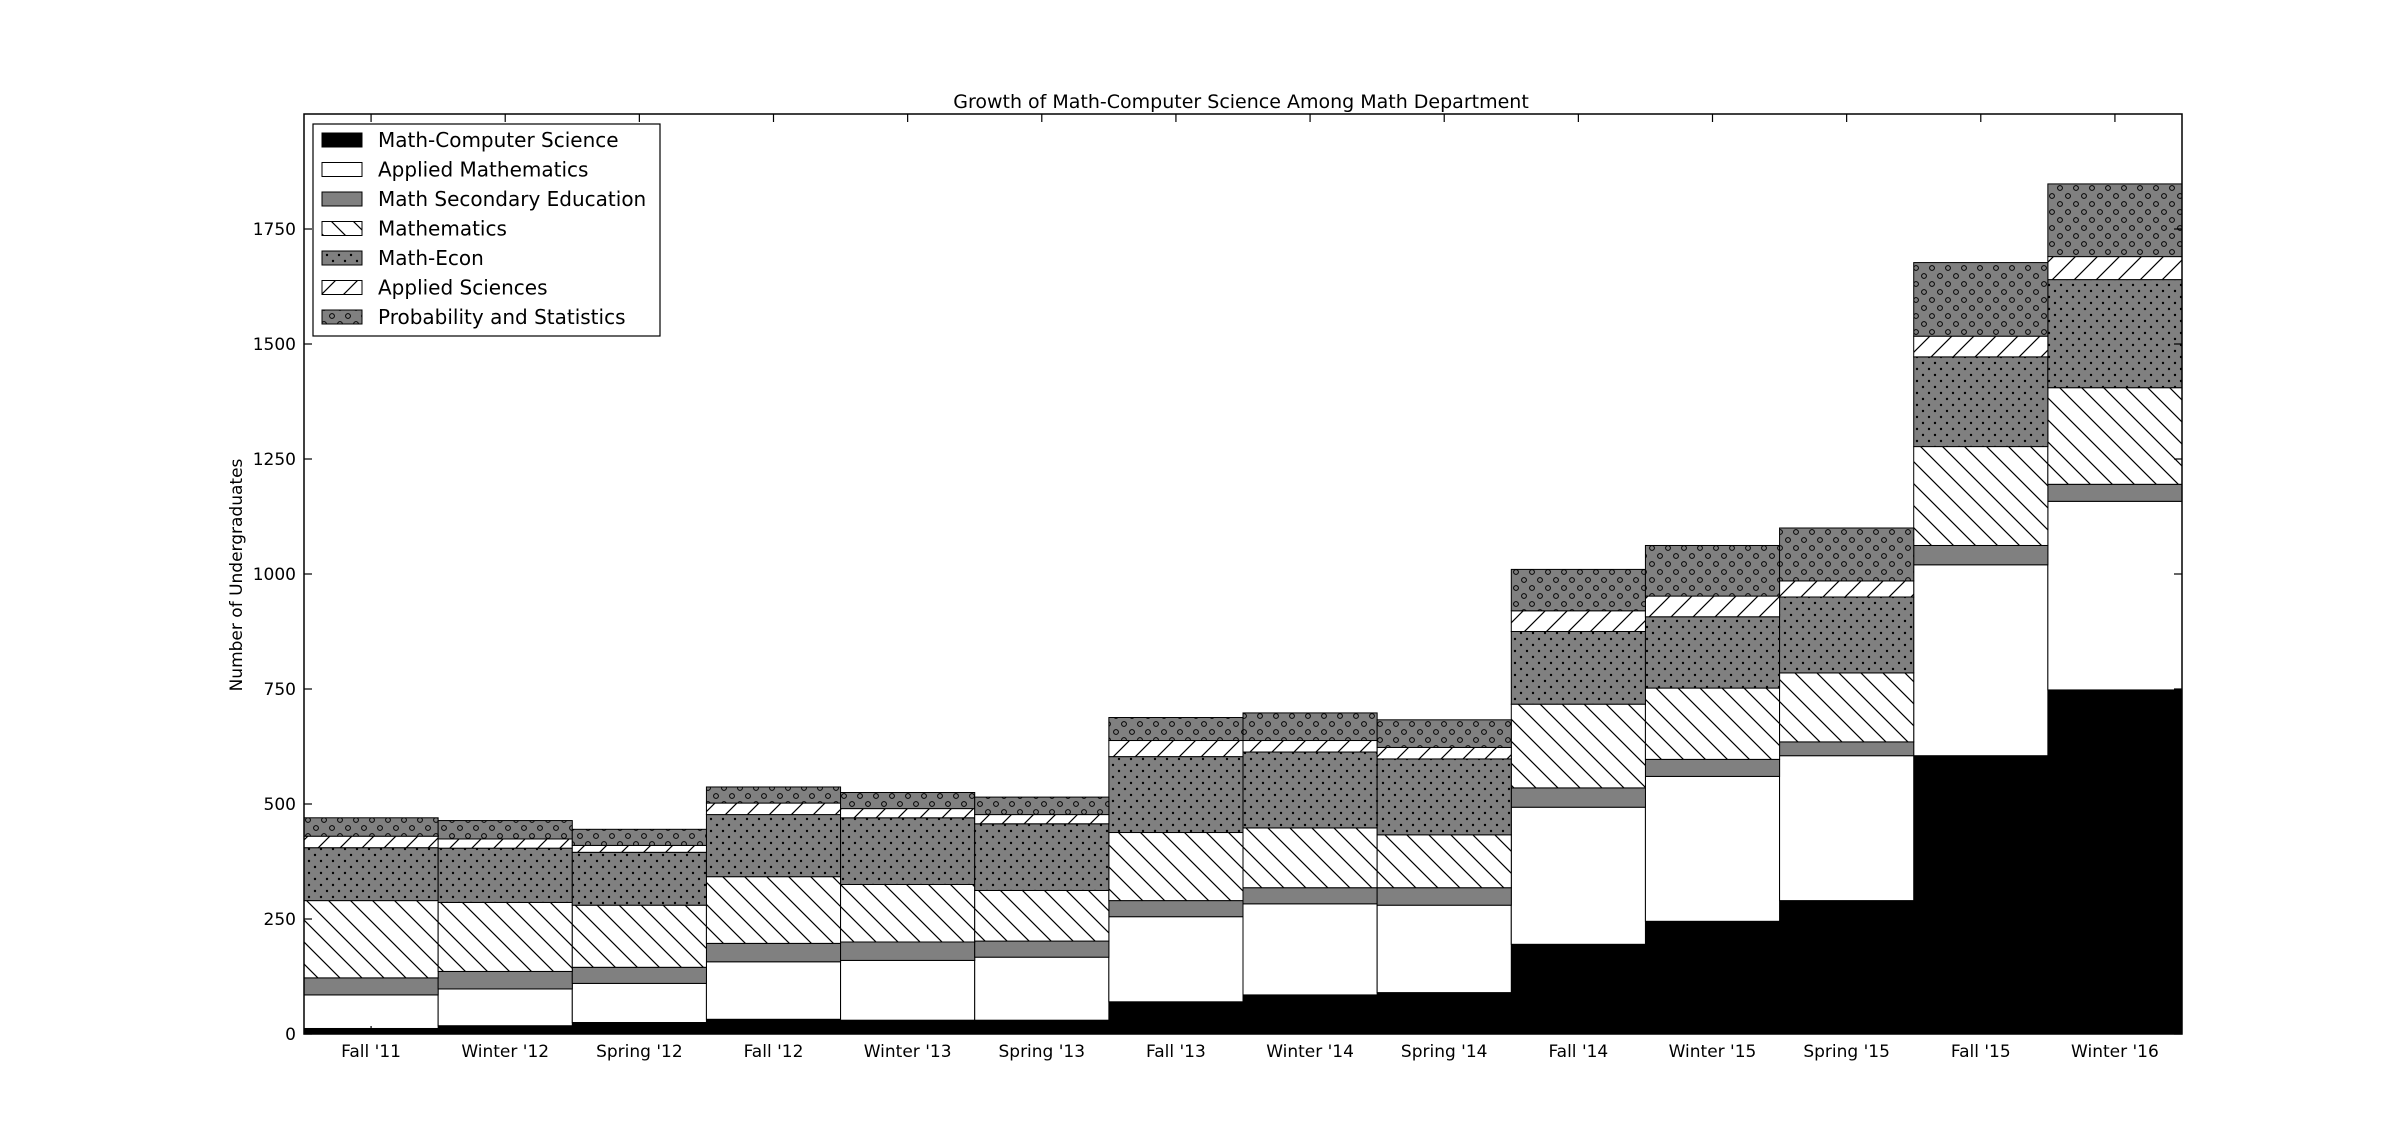 The height and width of the screenshot is (1141, 2400). Describe the element at coordinates (290, 1035) in the screenshot. I see `y-tick-label: 0` at that location.